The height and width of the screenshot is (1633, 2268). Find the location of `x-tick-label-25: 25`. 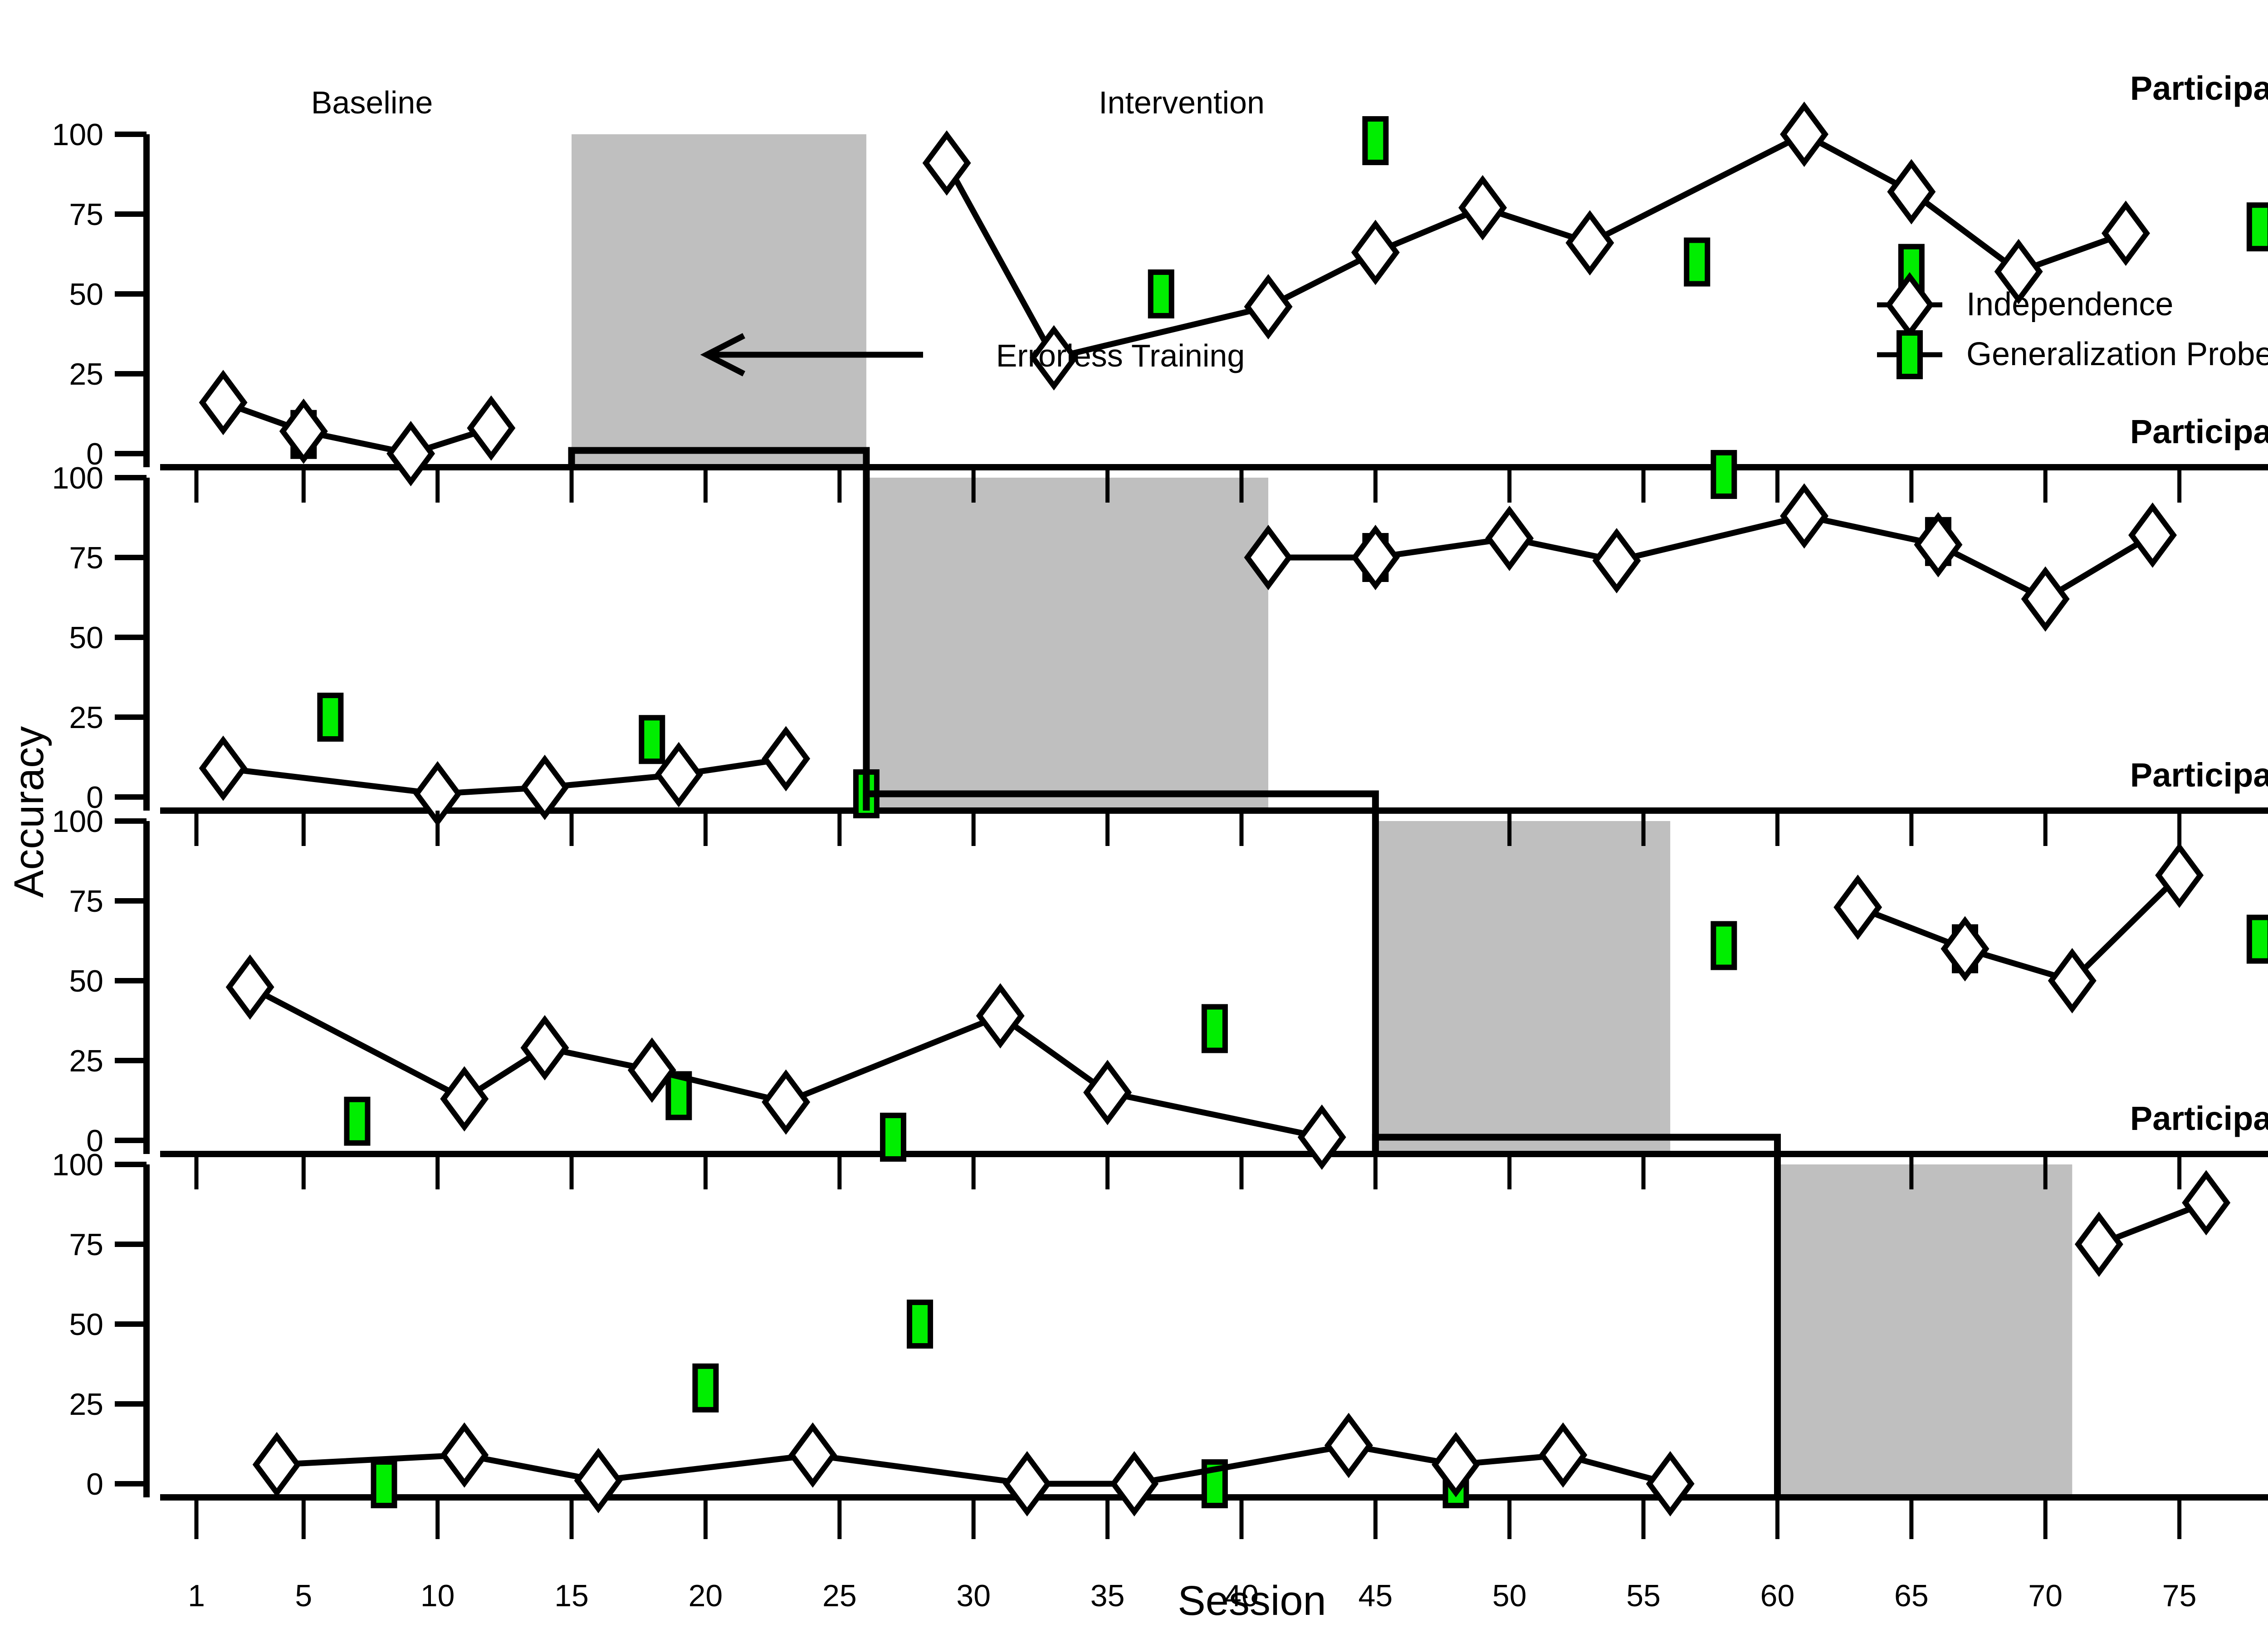

x-tick-label-25: 25 is located at coordinates (840, 1596).